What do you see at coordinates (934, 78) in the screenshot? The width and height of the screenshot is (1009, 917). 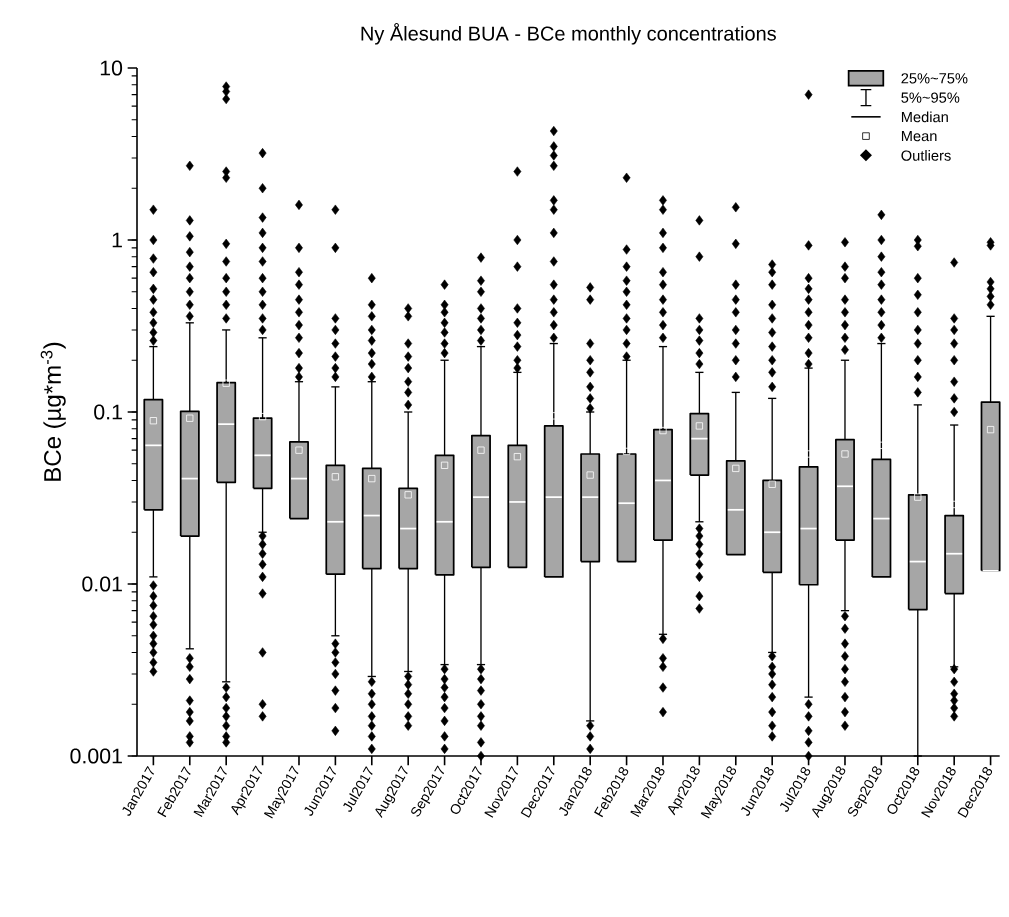 I see `annotation: 25%~75%` at bounding box center [934, 78].